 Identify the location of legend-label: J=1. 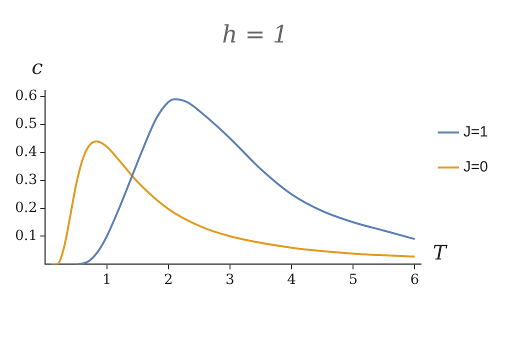
(475, 132).